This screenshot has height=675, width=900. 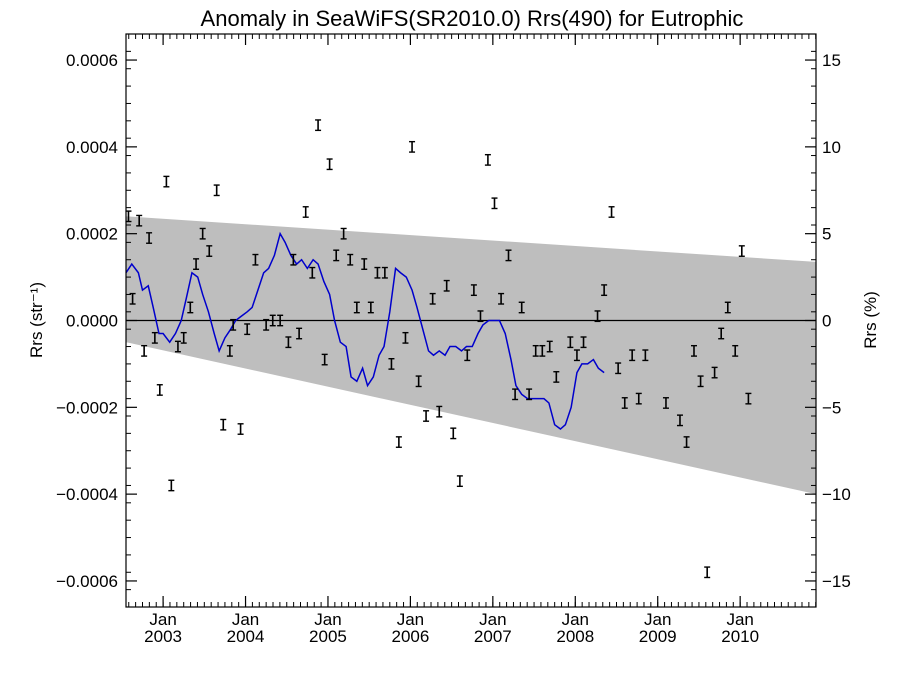 What do you see at coordinates (87, 581) in the screenshot?
I see `y-tick-label-left: −0.0006` at bounding box center [87, 581].